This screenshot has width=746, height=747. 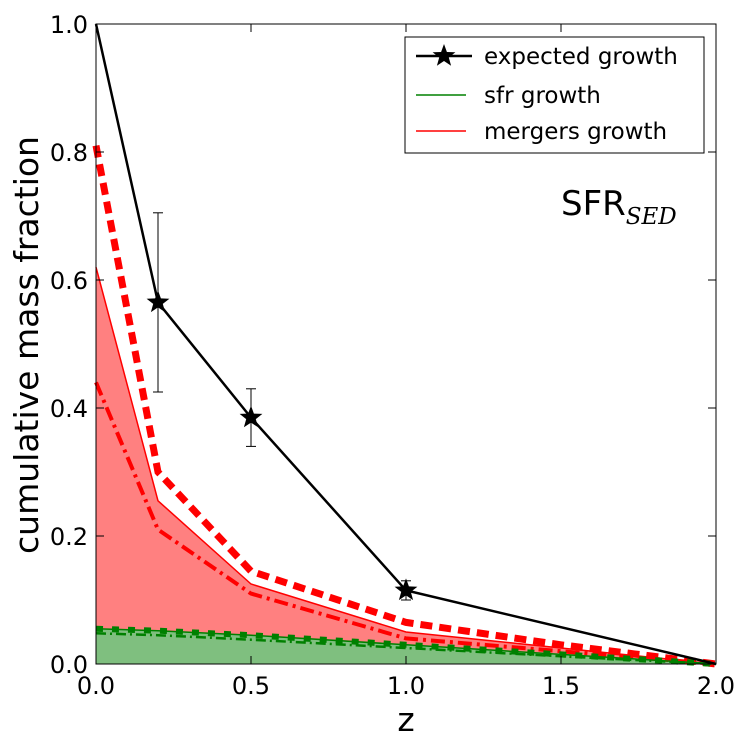 I want to click on y-axis-title: cumulative mass fraction, so click(x=26, y=345).